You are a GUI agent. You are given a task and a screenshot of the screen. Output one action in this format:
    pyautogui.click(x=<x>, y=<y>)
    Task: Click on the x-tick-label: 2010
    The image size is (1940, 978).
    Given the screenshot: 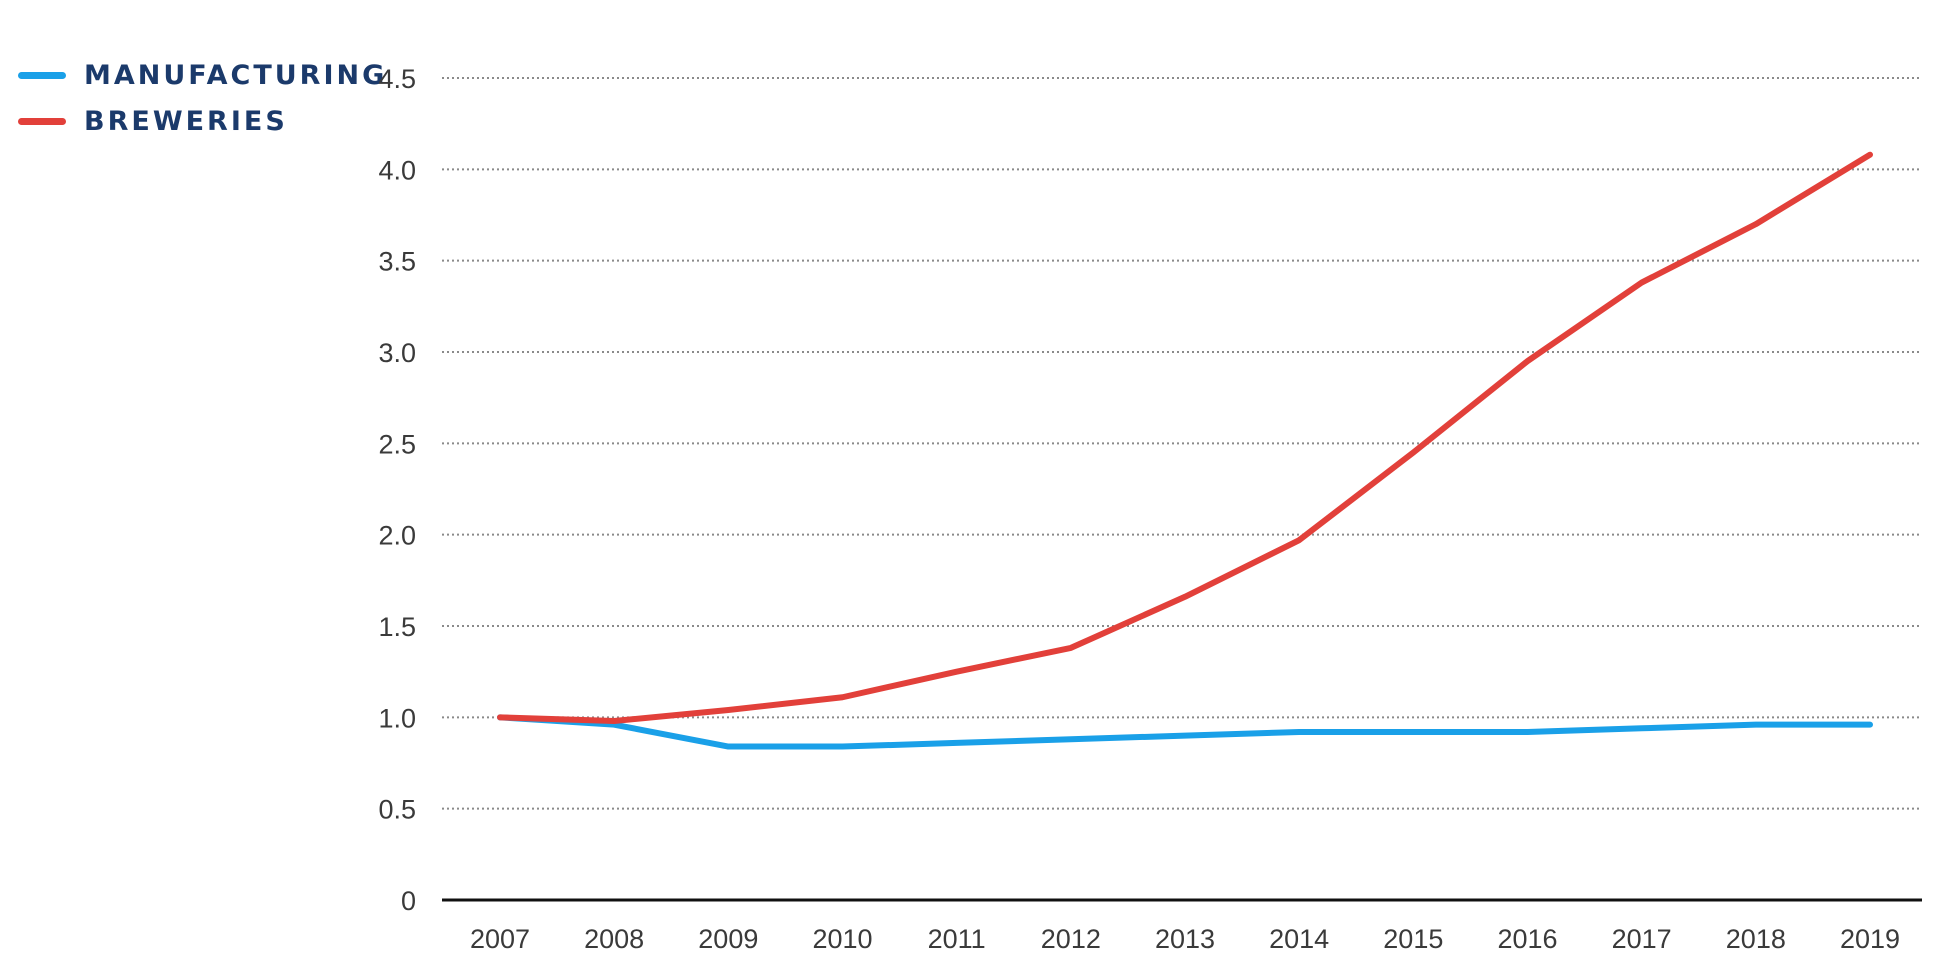 What is the action you would take?
    pyautogui.click(x=842, y=939)
    